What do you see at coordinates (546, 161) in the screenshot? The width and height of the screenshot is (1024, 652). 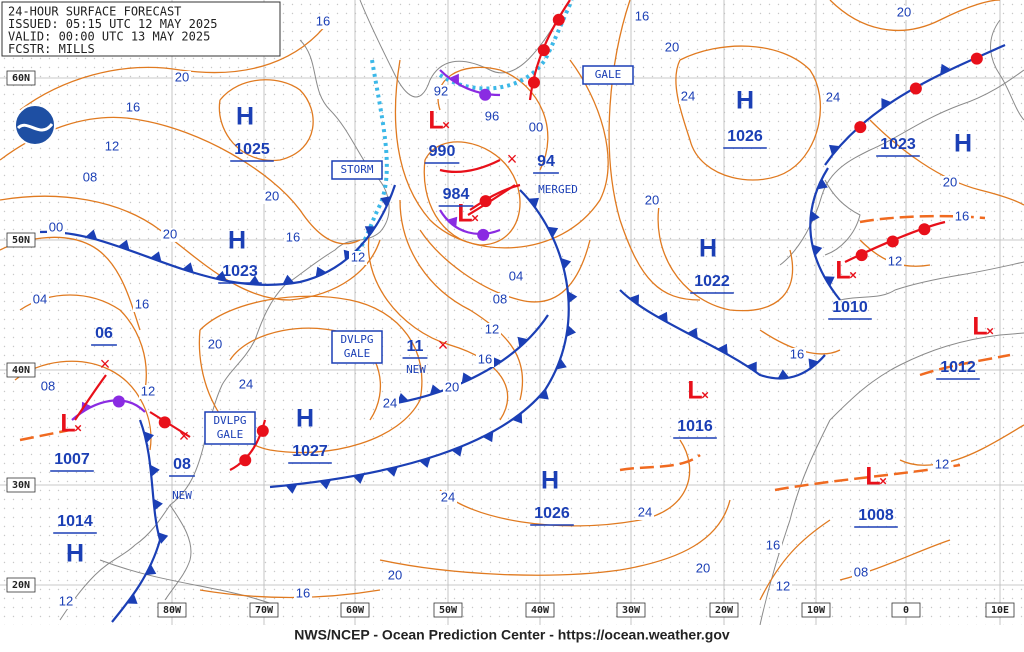 I see `forecast-value: 94` at bounding box center [546, 161].